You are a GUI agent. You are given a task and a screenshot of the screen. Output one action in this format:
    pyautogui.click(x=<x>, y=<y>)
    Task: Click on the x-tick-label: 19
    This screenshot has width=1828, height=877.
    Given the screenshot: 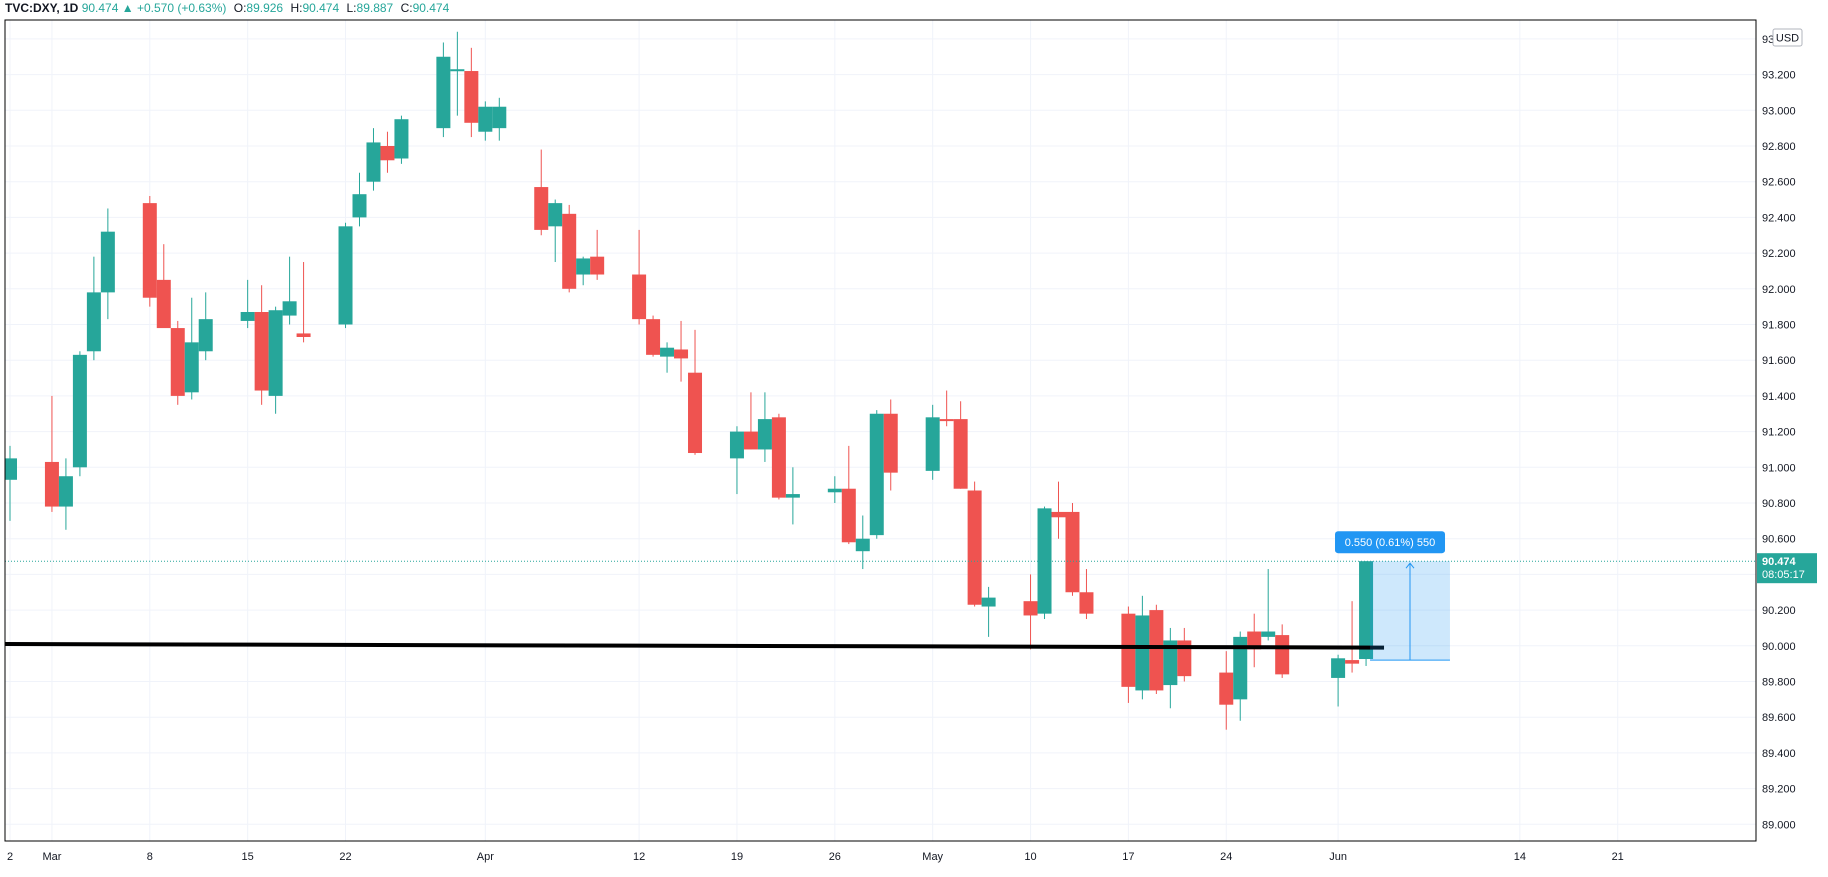 What is the action you would take?
    pyautogui.click(x=737, y=857)
    